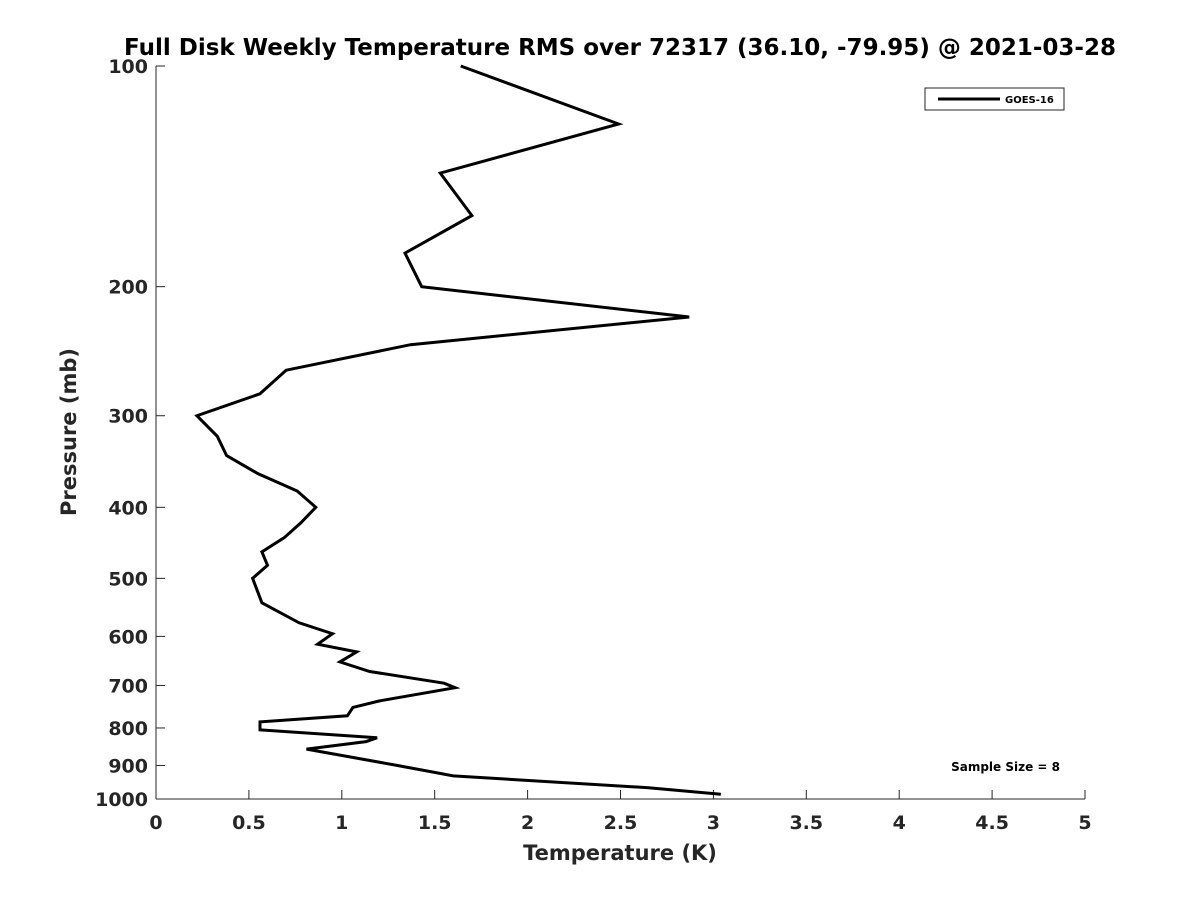 This screenshot has height=900, width=1200. Describe the element at coordinates (128, 729) in the screenshot. I see `y-tick-label: 800` at that location.